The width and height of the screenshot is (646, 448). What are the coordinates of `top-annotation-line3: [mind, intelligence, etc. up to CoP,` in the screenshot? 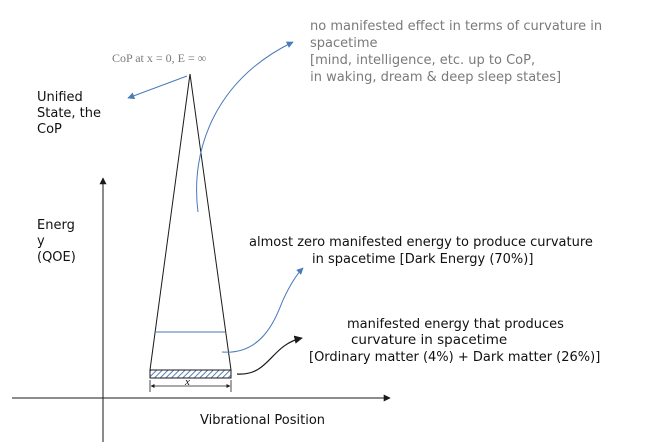 It's located at (423, 60).